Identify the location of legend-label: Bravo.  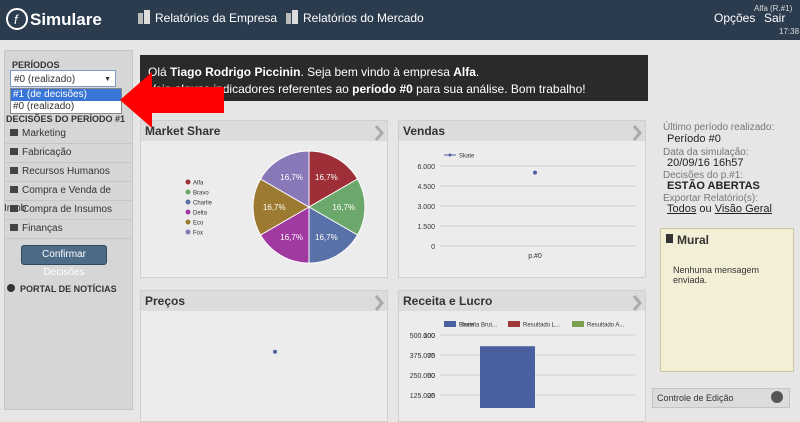
(201, 194).